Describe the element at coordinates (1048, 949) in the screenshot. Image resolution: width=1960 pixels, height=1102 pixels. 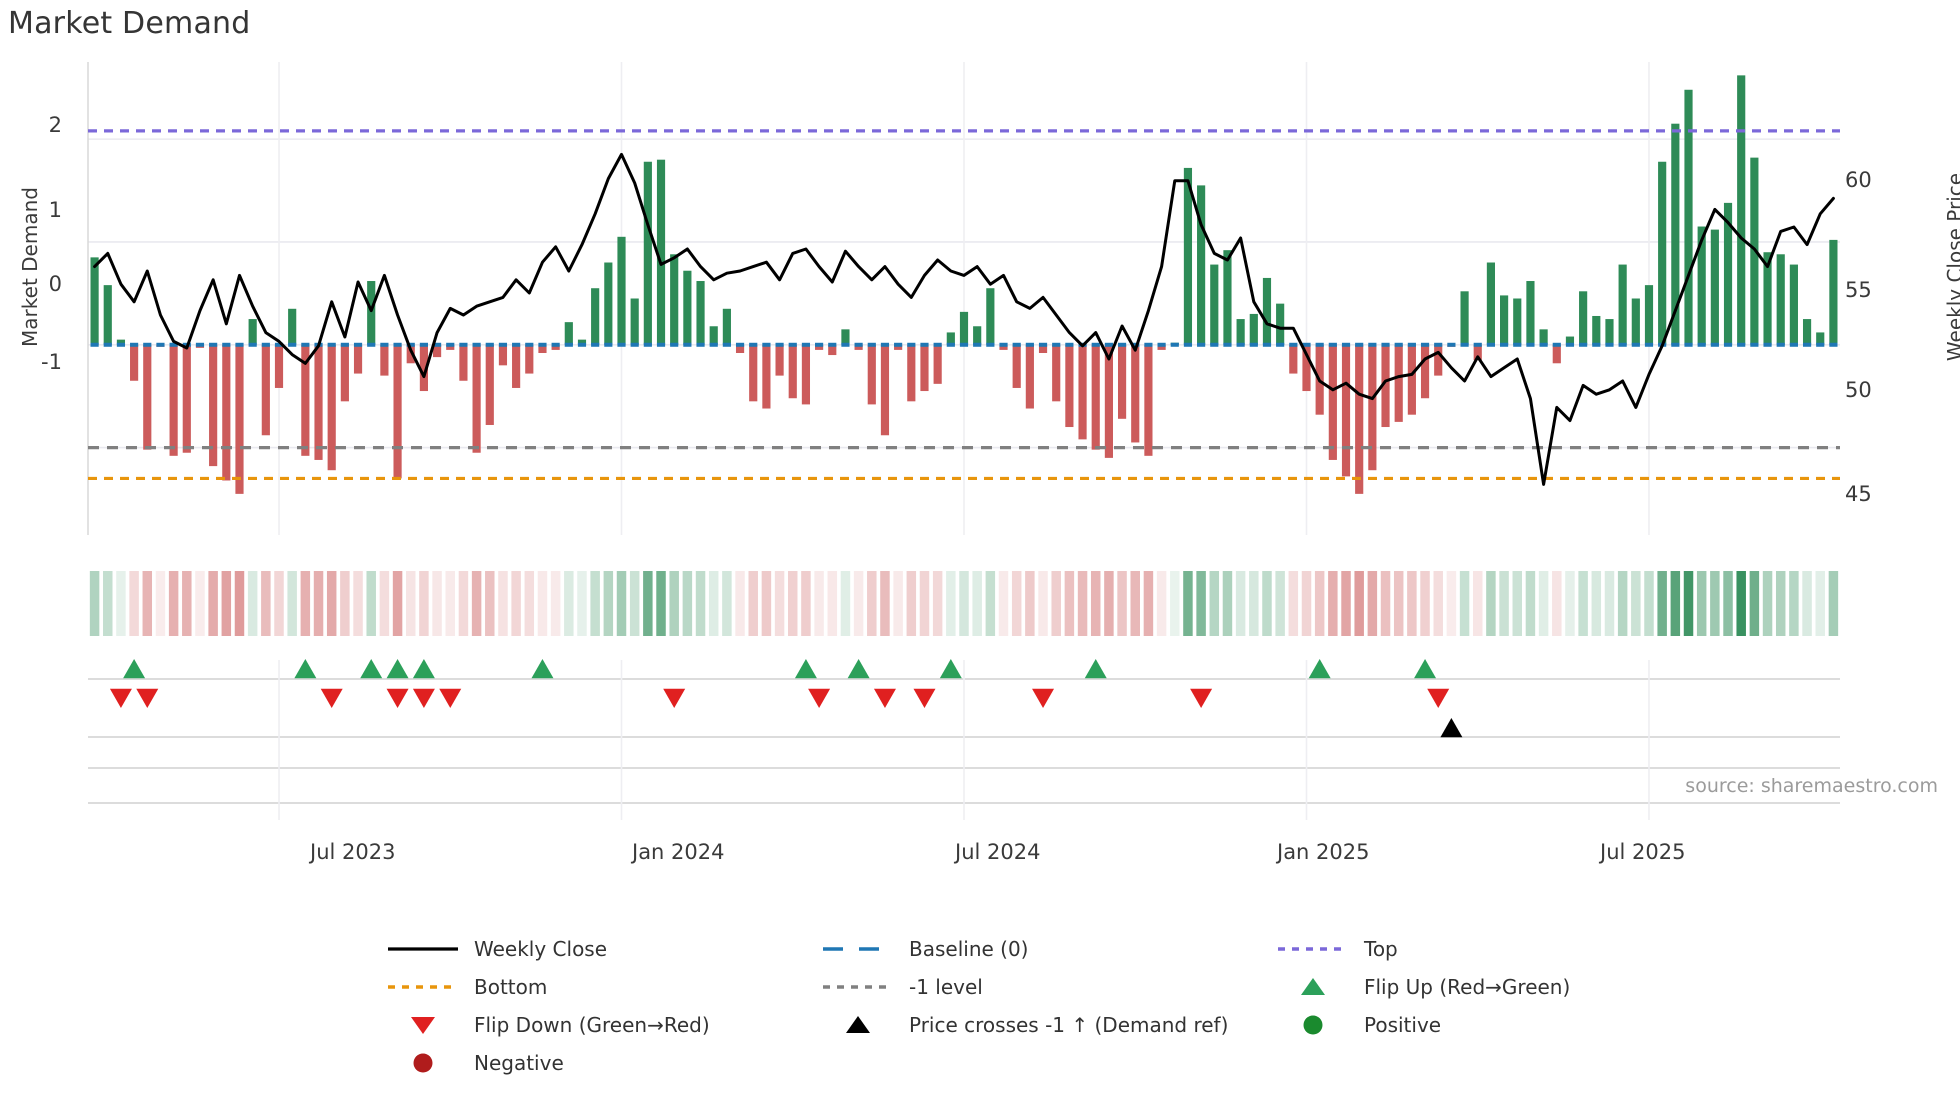
I see `legend-item-baseline: Baseline (0)` at that location.